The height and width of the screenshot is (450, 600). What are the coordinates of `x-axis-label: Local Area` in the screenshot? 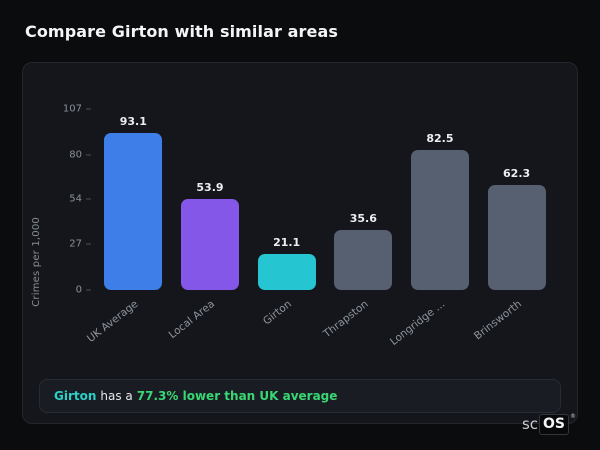 It's located at (192, 320).